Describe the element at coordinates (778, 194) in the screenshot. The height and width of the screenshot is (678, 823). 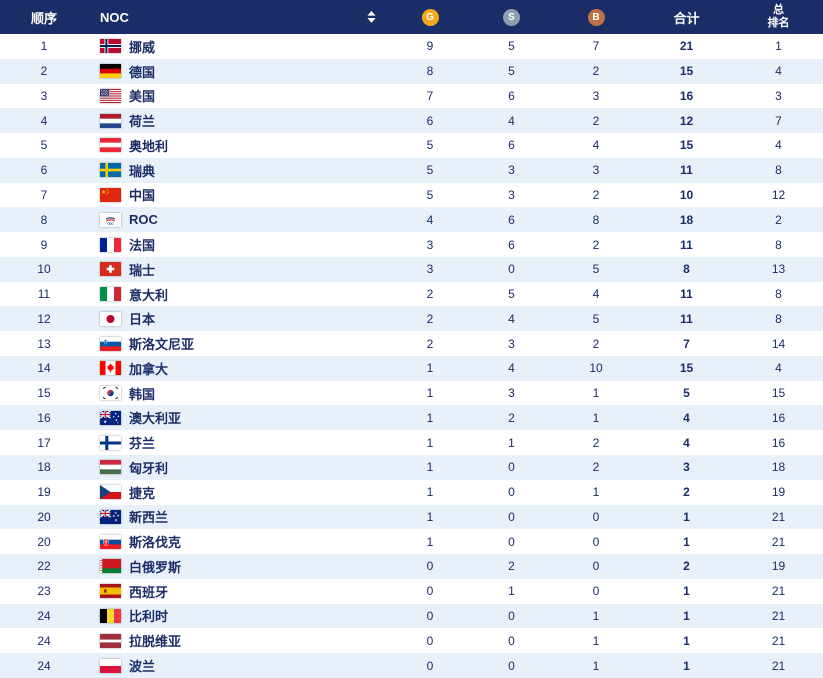
I see `overall-rank-cell: 12` at that location.